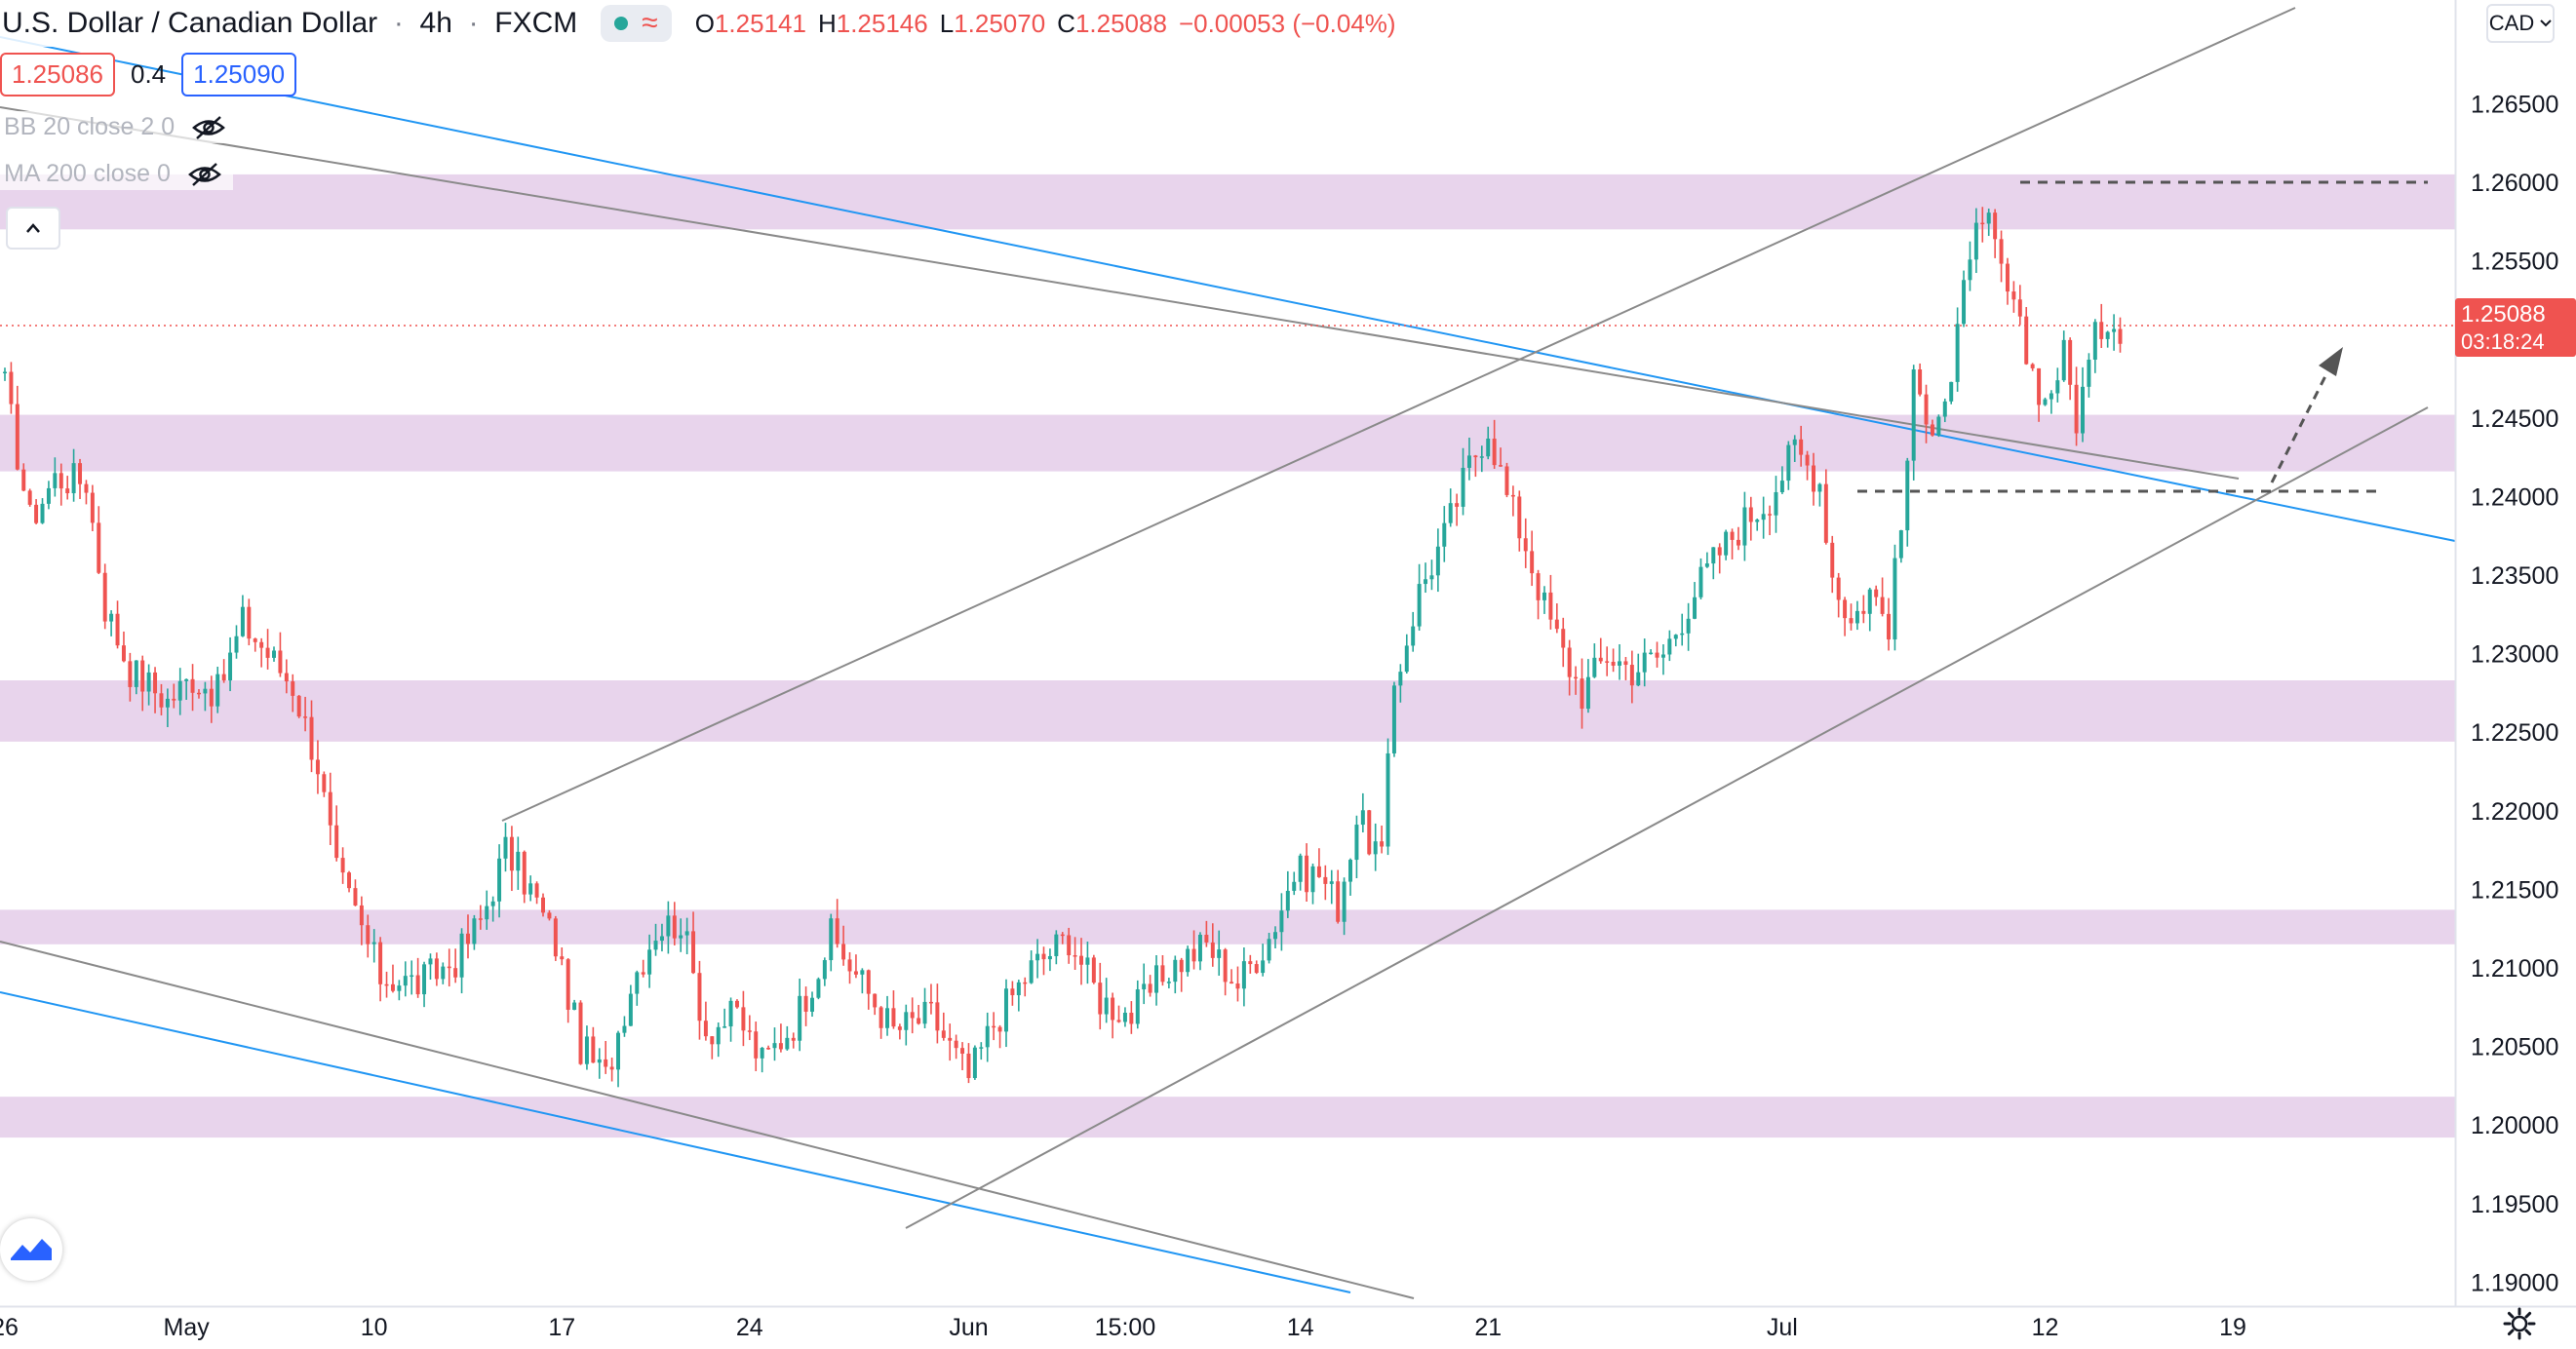 The height and width of the screenshot is (1349, 2576). What do you see at coordinates (675, 1142) in the screenshot?
I see `downtrend-line-blue-lower` at bounding box center [675, 1142].